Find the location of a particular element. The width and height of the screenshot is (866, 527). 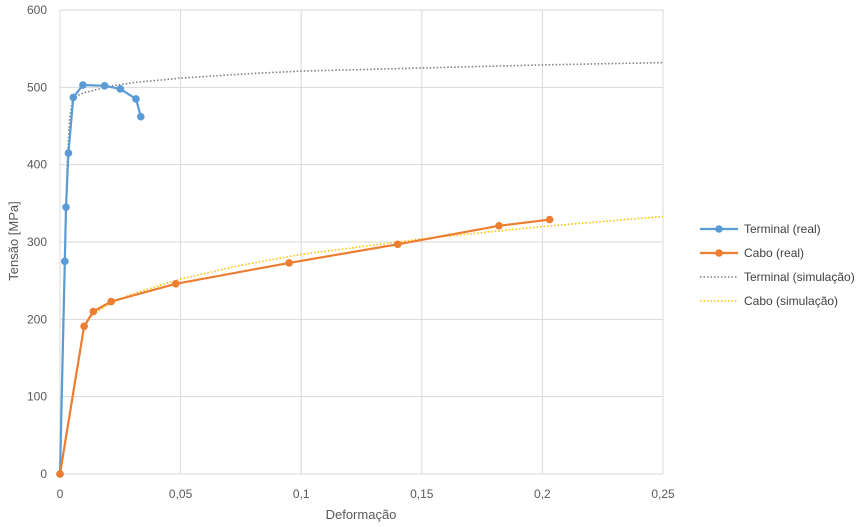

x-tick-label: 0,15 is located at coordinates (422, 494).